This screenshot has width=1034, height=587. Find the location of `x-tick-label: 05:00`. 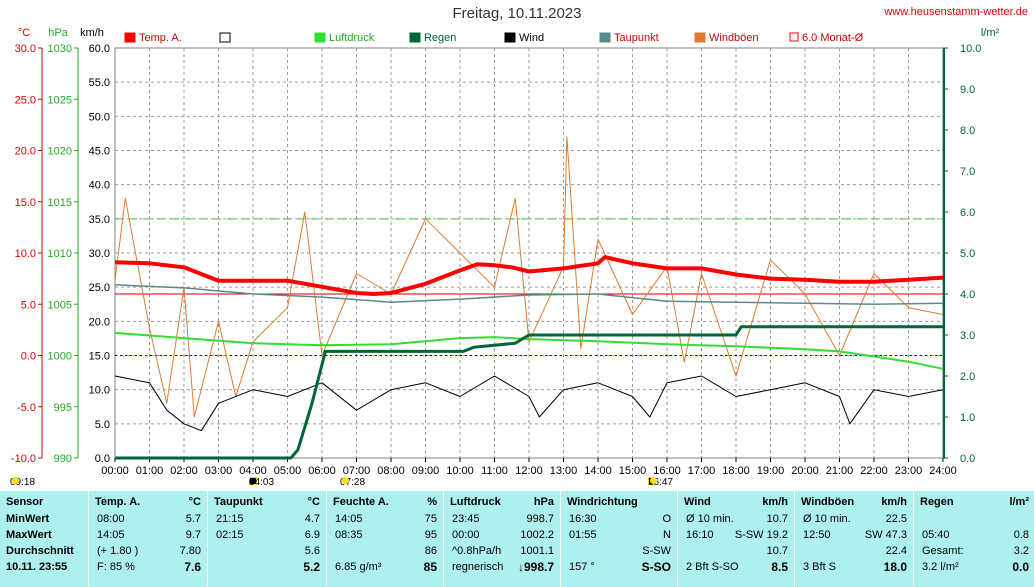

x-tick-label: 05:00 is located at coordinates (288, 471).